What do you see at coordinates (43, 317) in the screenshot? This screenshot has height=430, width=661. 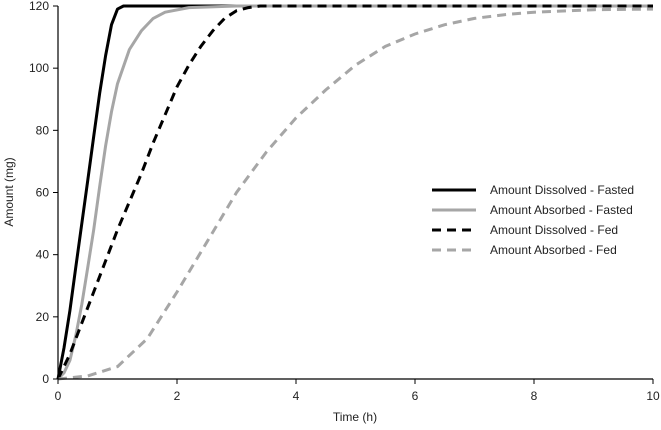 I see `y-tick-label: 20` at bounding box center [43, 317].